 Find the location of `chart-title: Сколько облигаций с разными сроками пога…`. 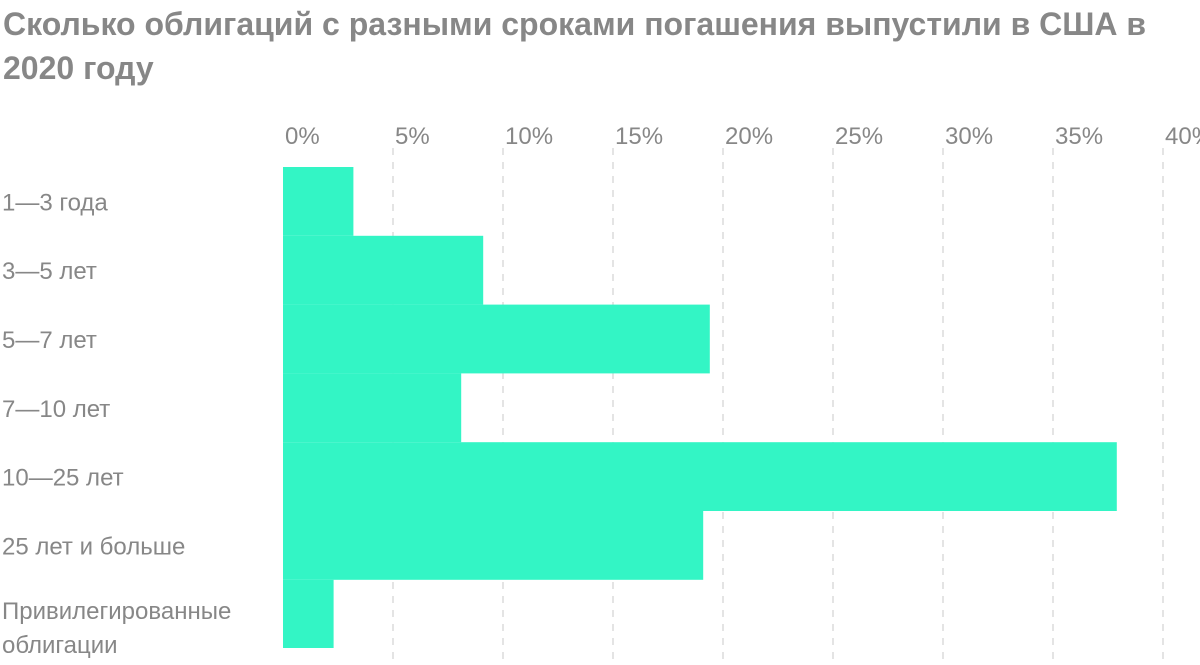

chart-title: Сколько облигаций с разными сроками пога… is located at coordinates (575, 46).